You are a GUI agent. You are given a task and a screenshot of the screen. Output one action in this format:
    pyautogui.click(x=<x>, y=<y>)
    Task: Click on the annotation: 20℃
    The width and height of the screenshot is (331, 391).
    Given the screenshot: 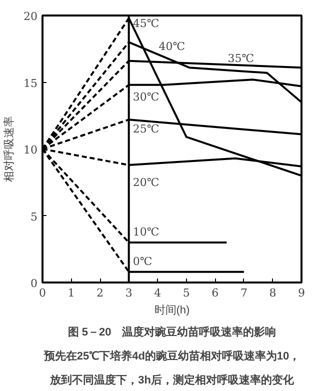 What is the action you would take?
    pyautogui.click(x=146, y=183)
    